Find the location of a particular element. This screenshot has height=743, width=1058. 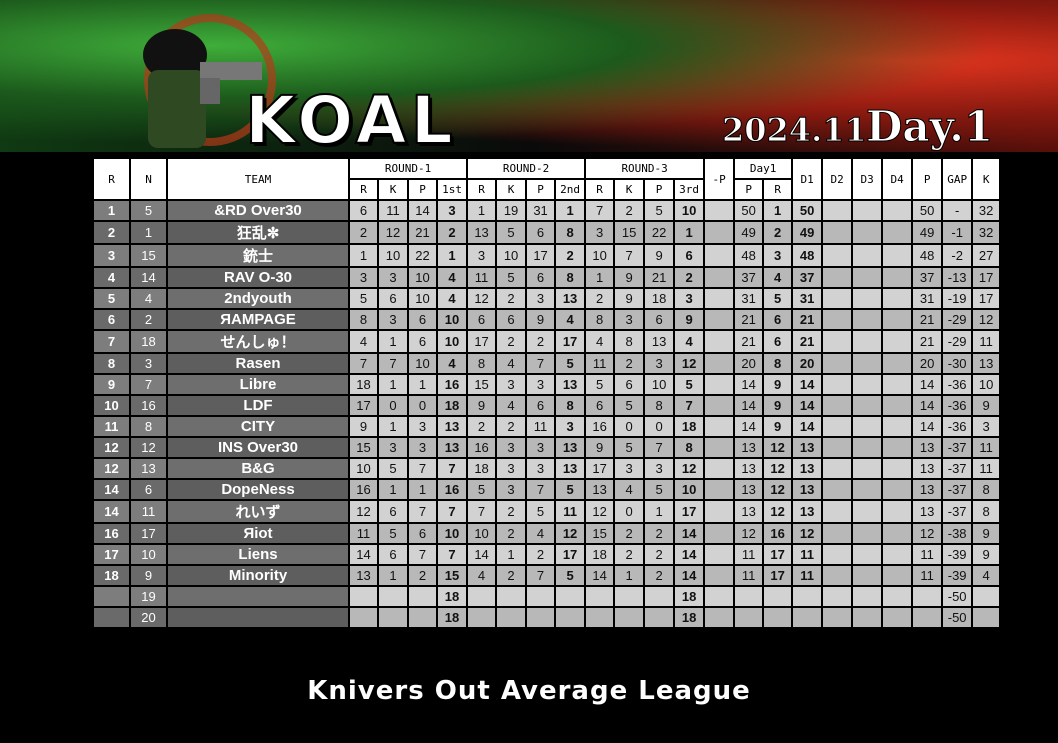

column-header: D2 is located at coordinates (837, 179).